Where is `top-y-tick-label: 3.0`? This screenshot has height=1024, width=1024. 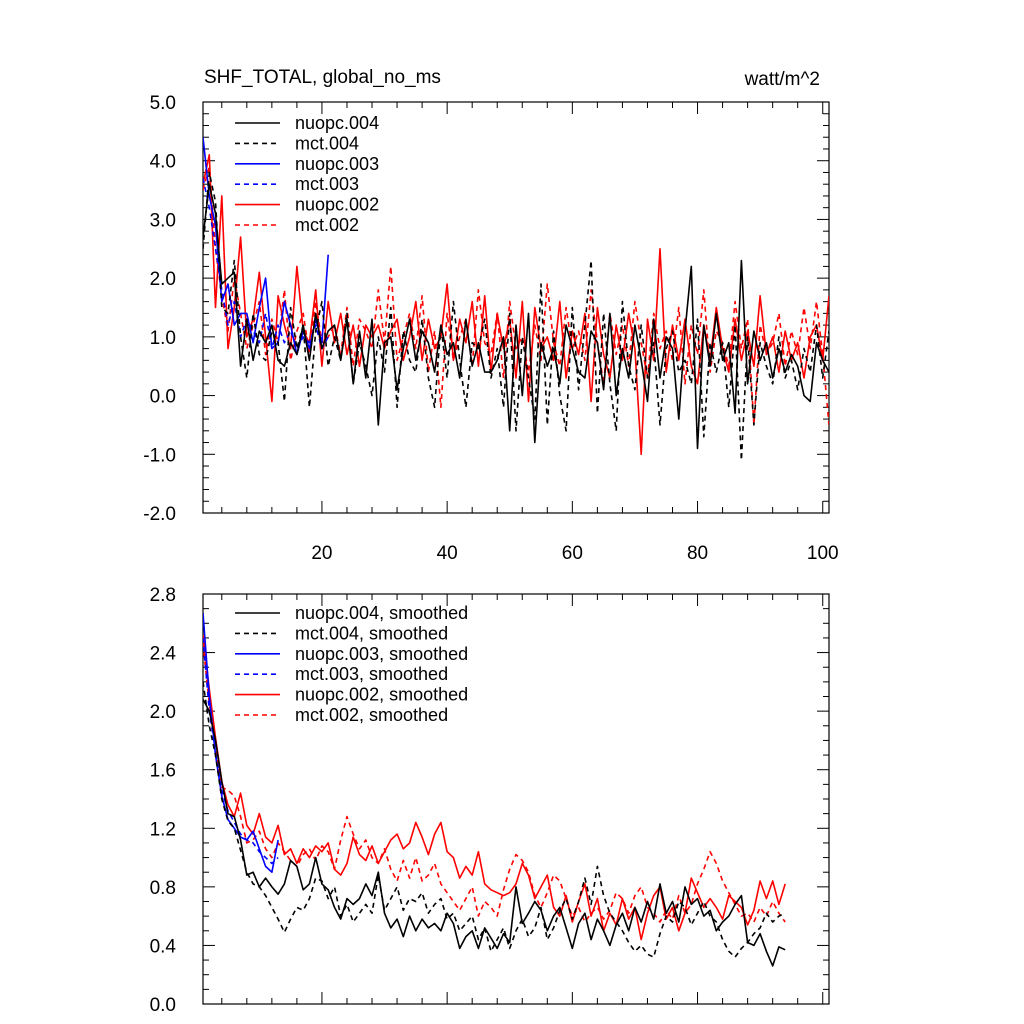 top-y-tick-label: 3.0 is located at coordinates (163, 220).